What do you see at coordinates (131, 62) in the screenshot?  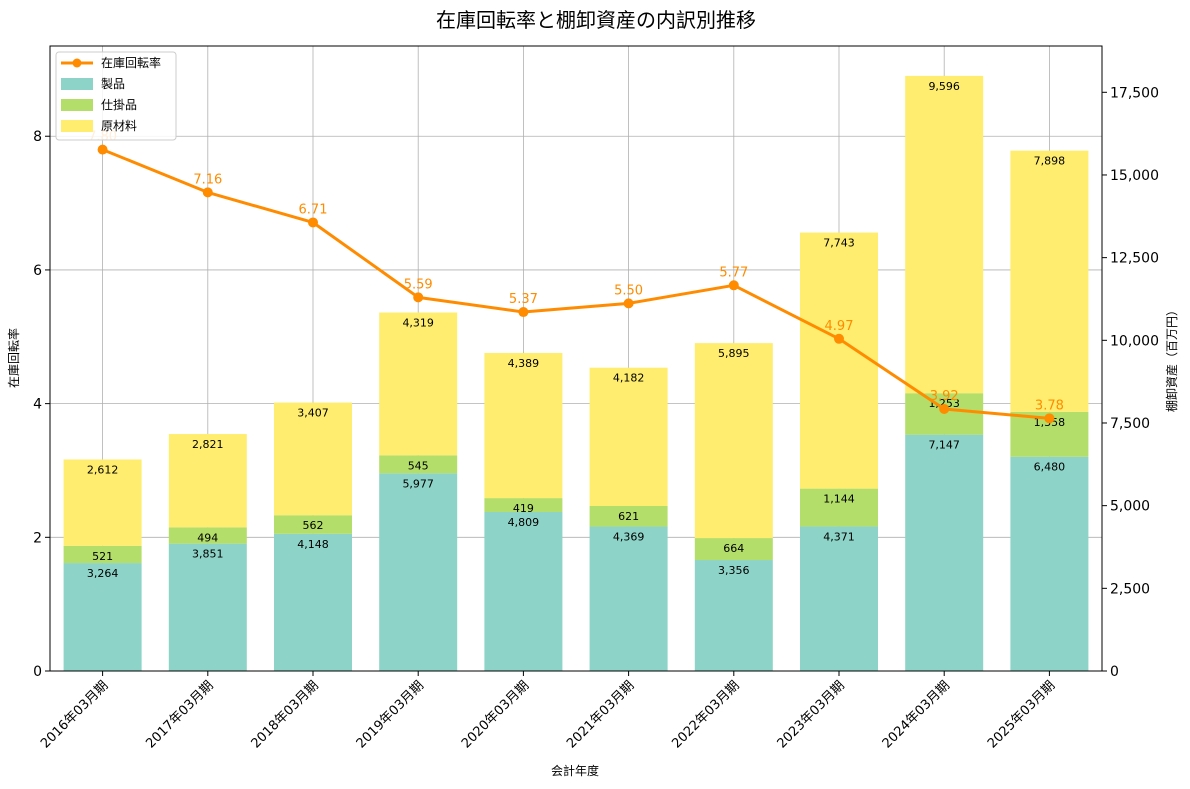 I see `legend-label: 在庫回転率` at bounding box center [131, 62].